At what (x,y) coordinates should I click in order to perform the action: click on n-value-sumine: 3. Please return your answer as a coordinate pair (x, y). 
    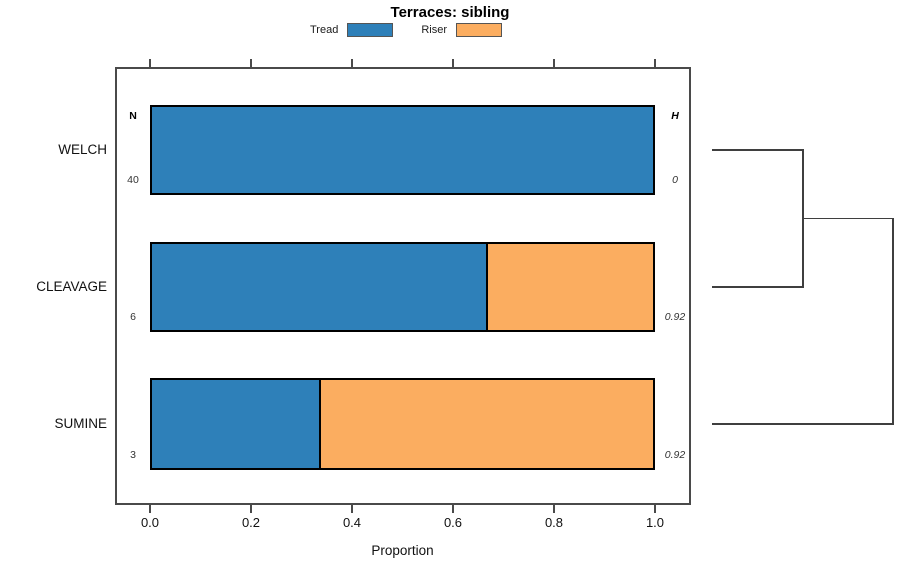
    Looking at the image, I should click on (133, 455).